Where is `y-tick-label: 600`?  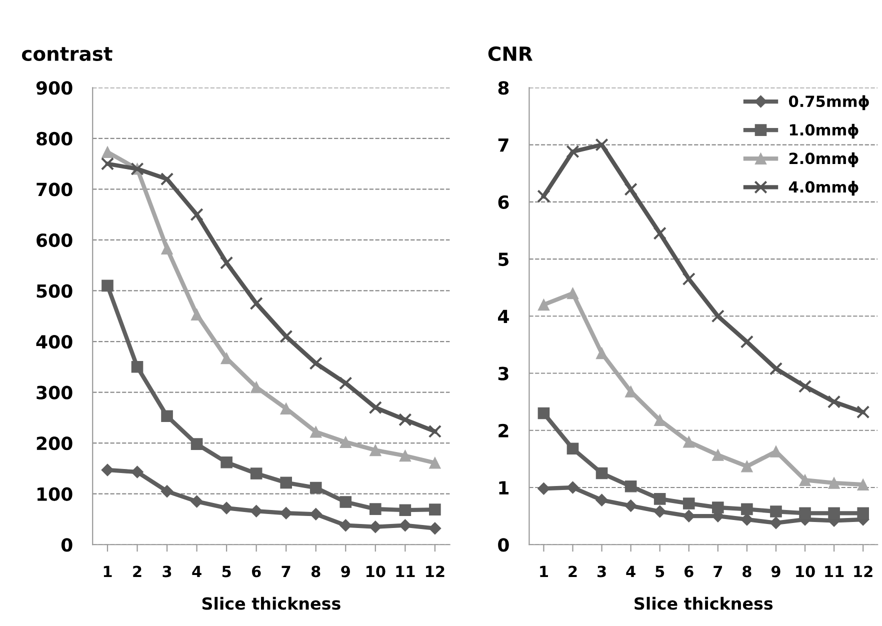
y-tick-label: 600 is located at coordinates (54, 240).